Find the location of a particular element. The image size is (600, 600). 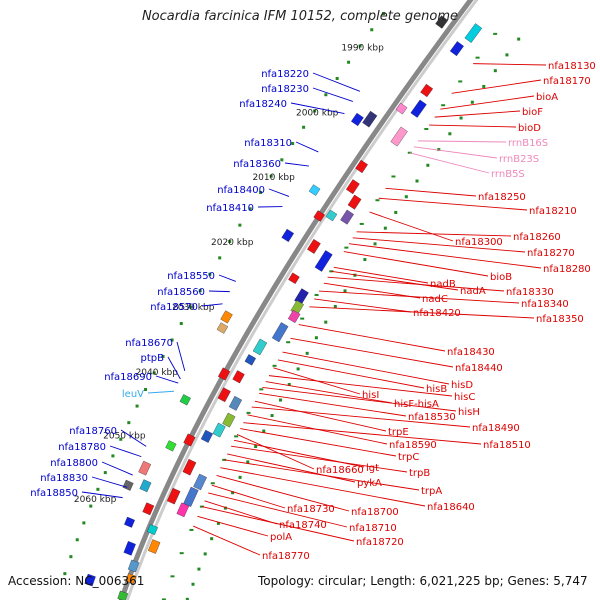

gene-label: nfa18560 is located at coordinates (181, 292).